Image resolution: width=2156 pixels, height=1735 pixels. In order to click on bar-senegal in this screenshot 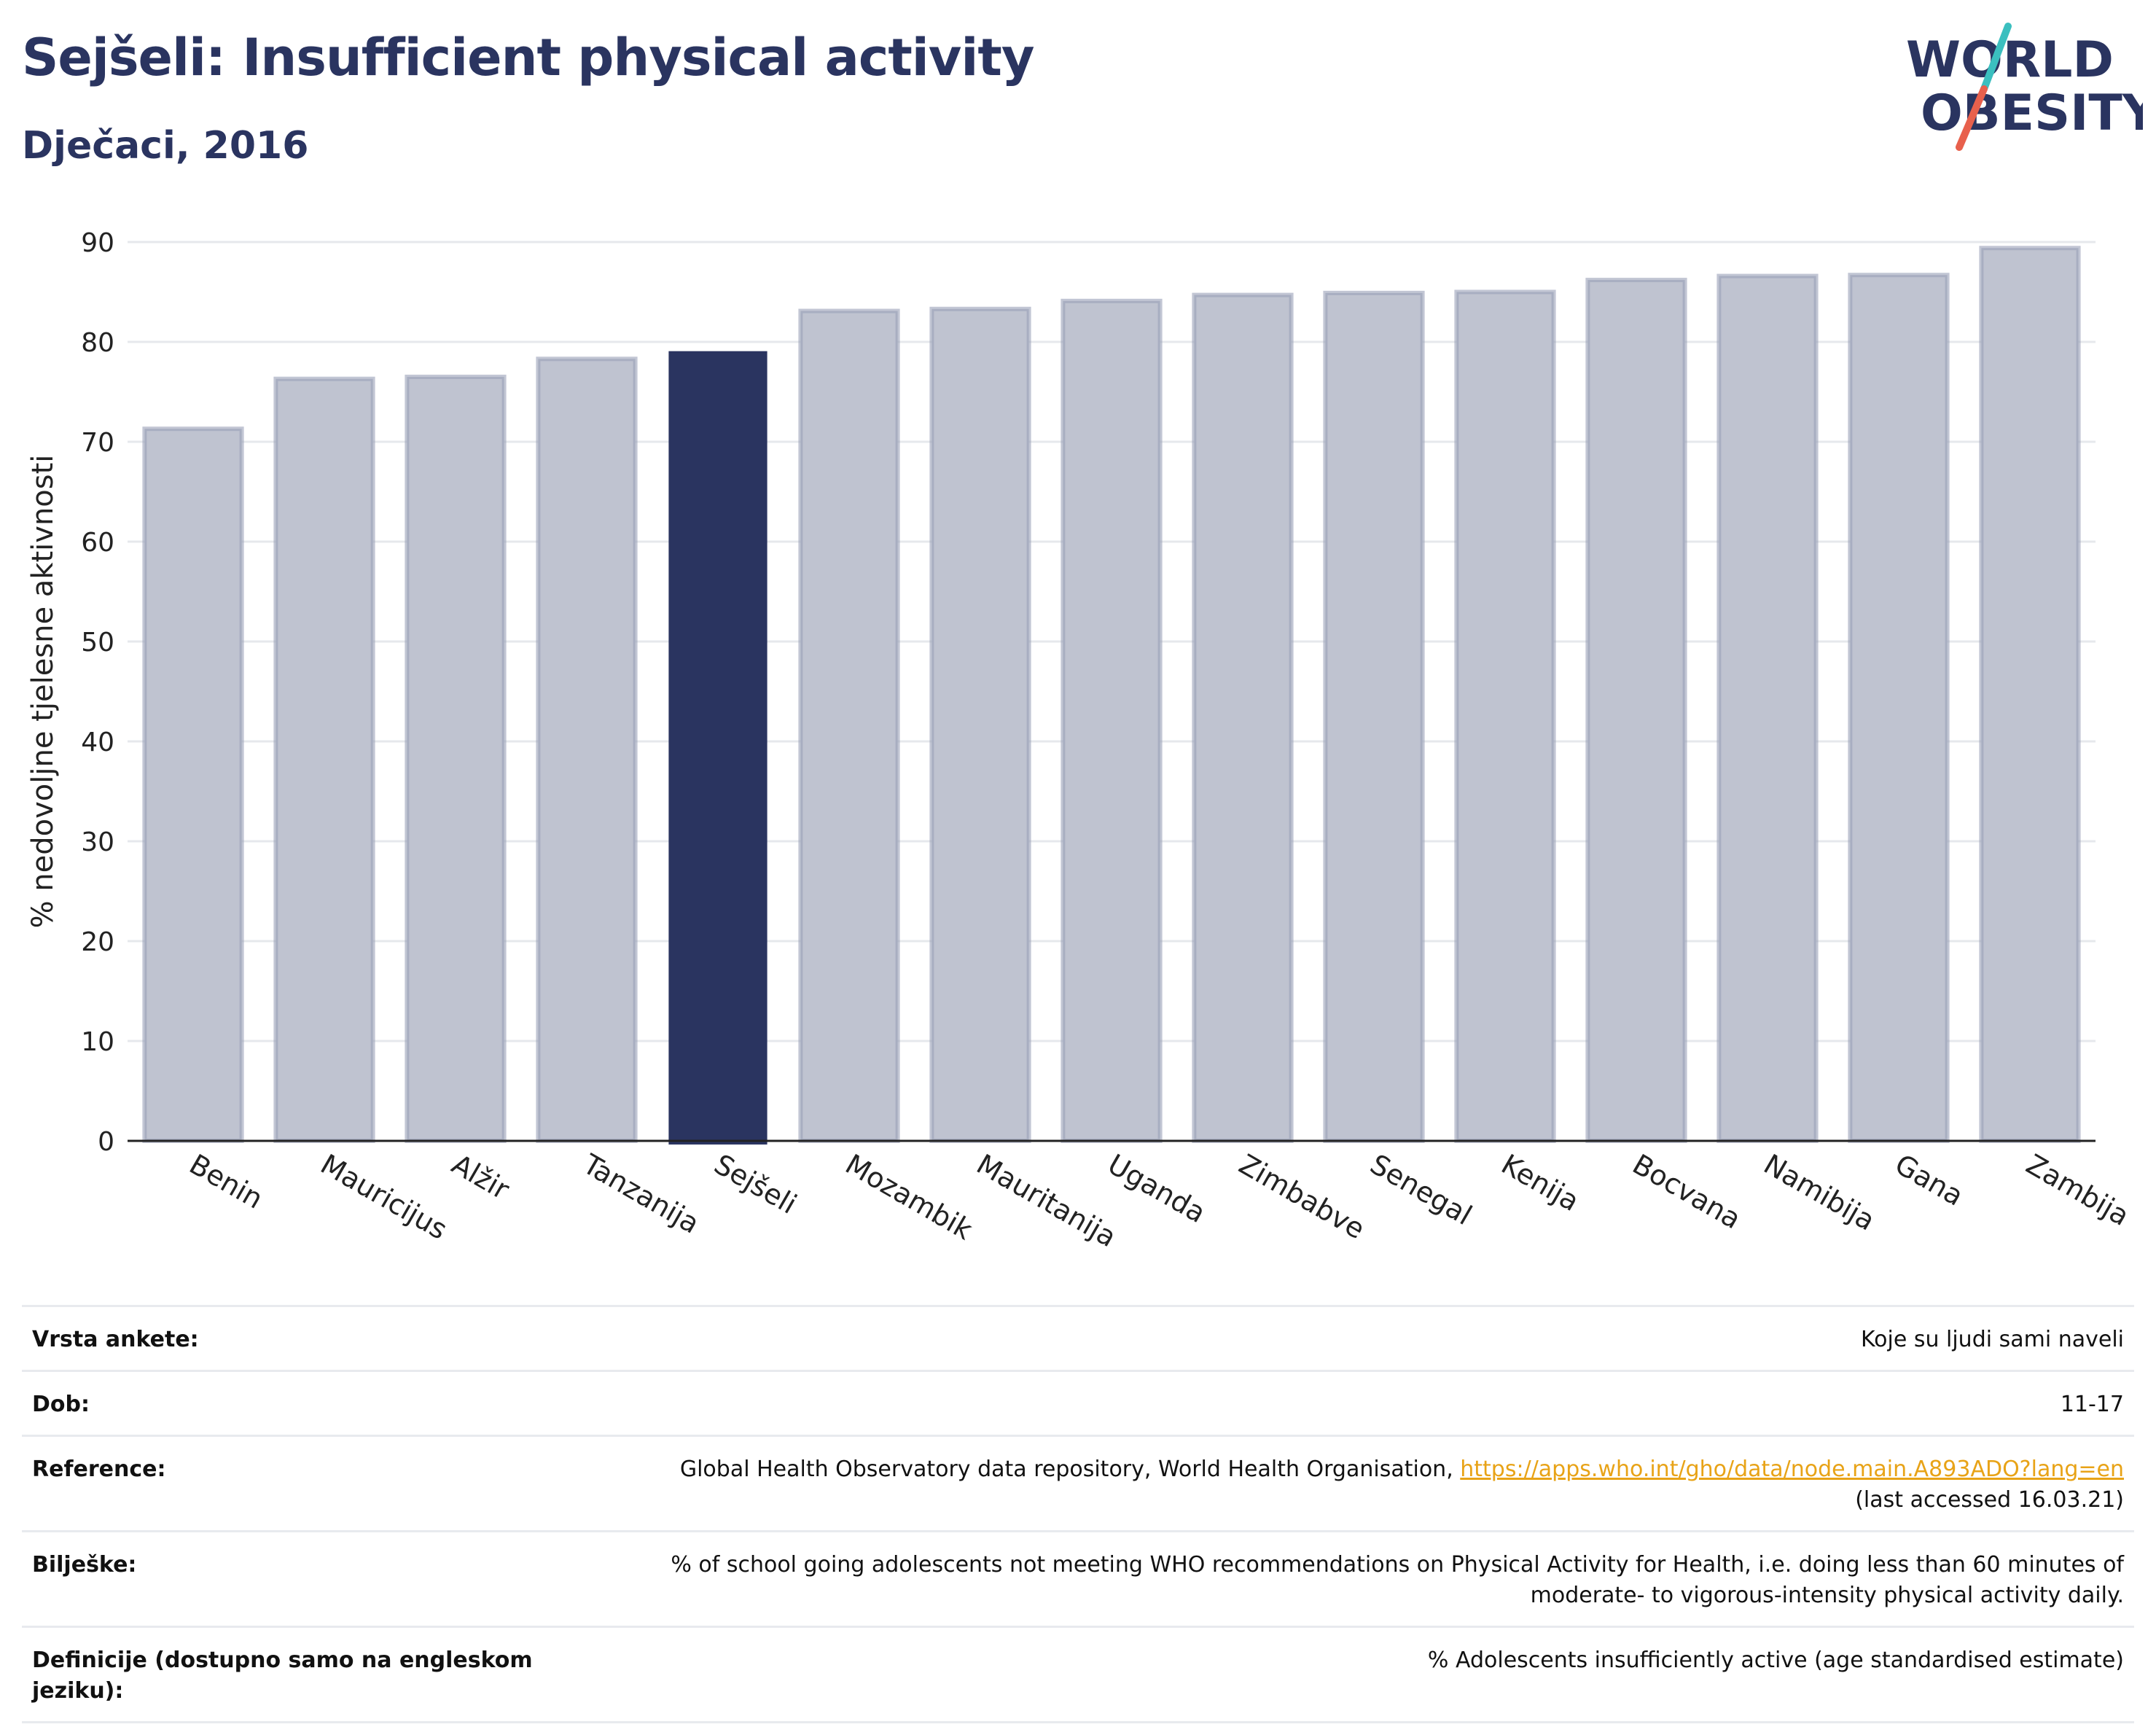, I will do `click(1374, 717)`.